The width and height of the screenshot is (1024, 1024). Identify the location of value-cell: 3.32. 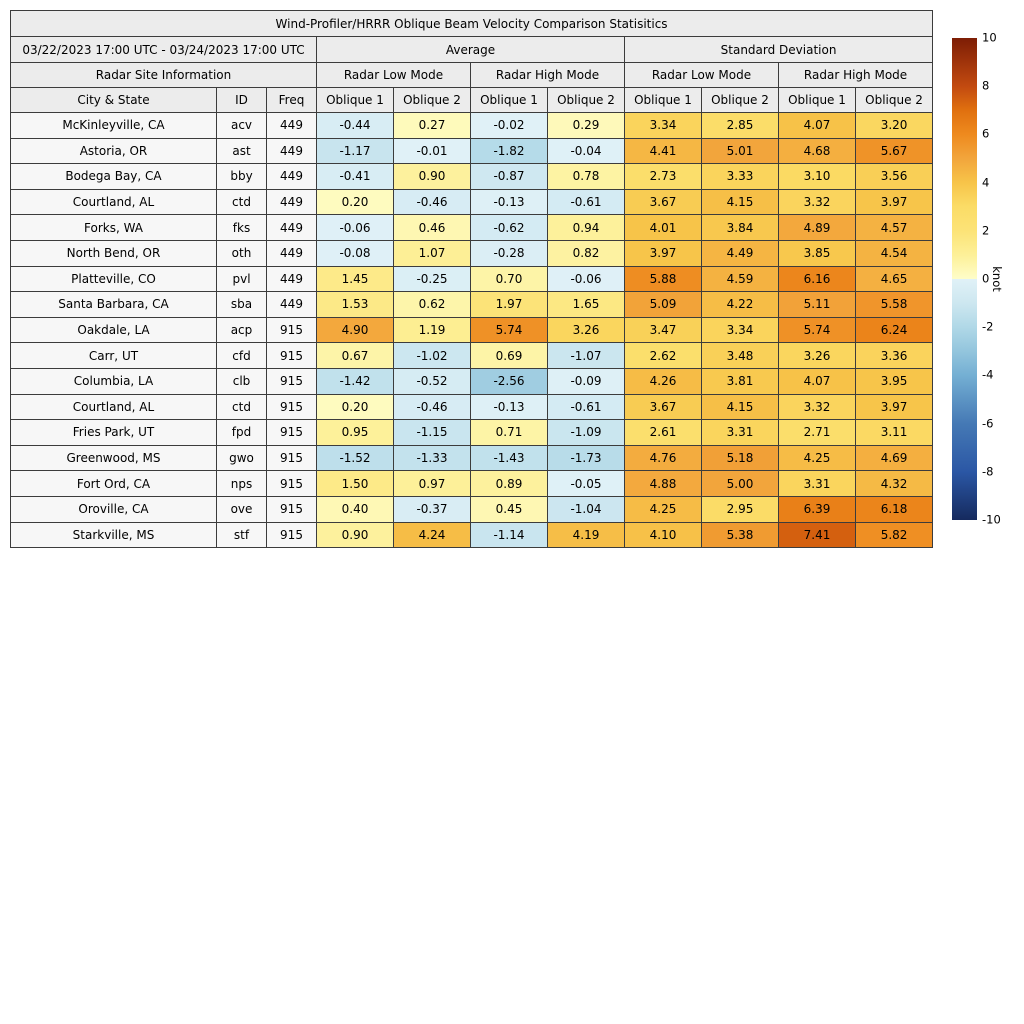
(817, 407).